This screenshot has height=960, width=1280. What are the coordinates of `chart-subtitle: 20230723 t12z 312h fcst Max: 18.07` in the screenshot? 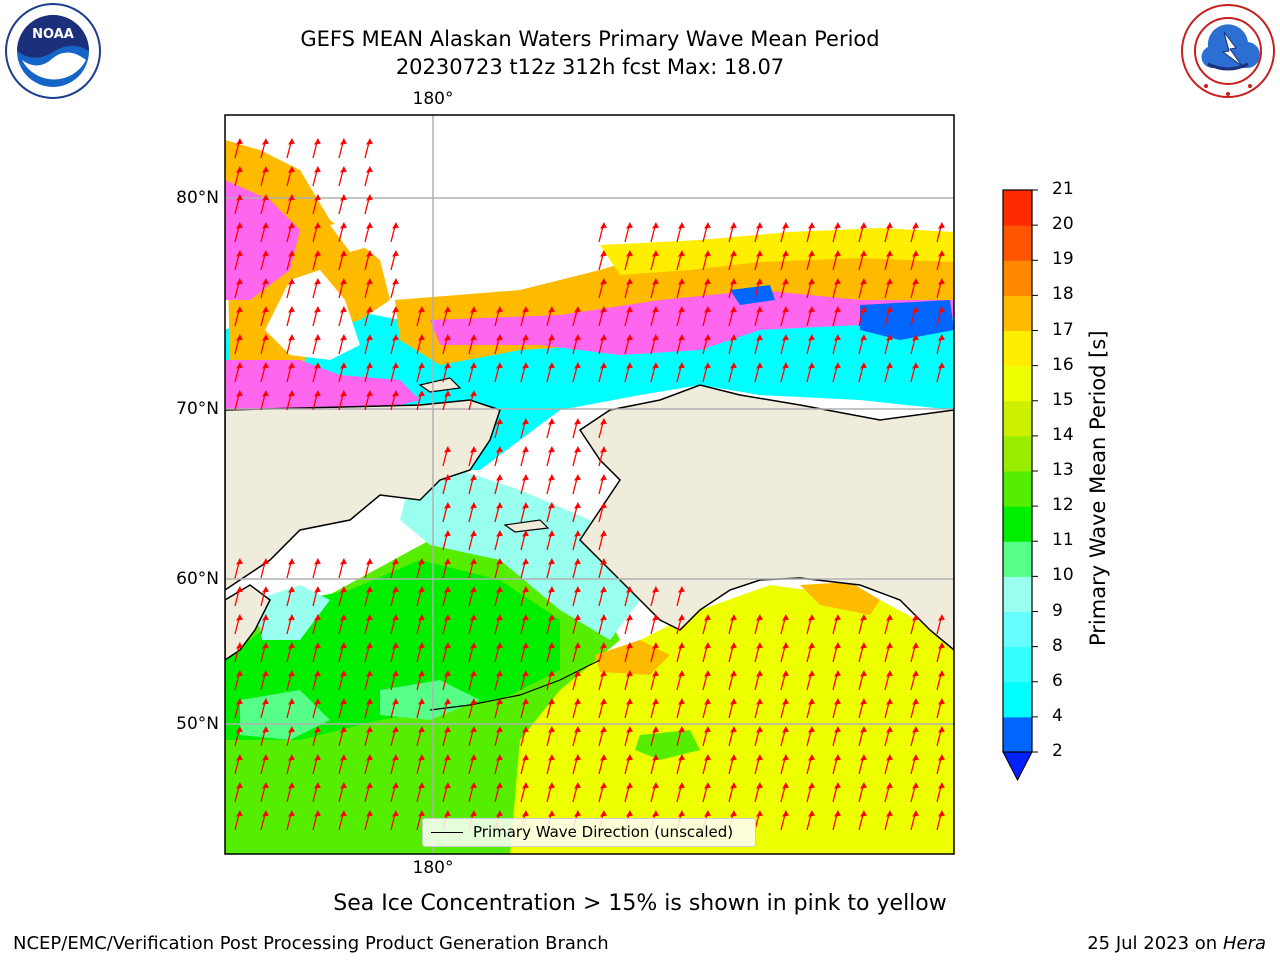 It's located at (590, 67).